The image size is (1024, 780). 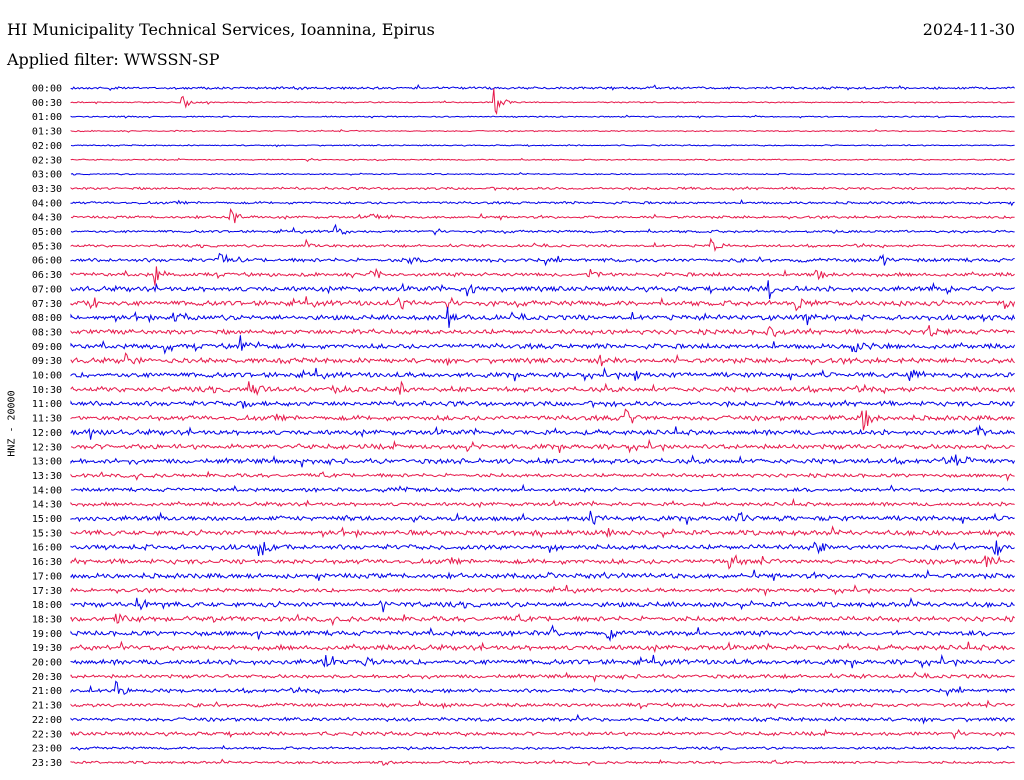 What do you see at coordinates (47, 160) in the screenshot?
I see `row-label: 02:30` at bounding box center [47, 160].